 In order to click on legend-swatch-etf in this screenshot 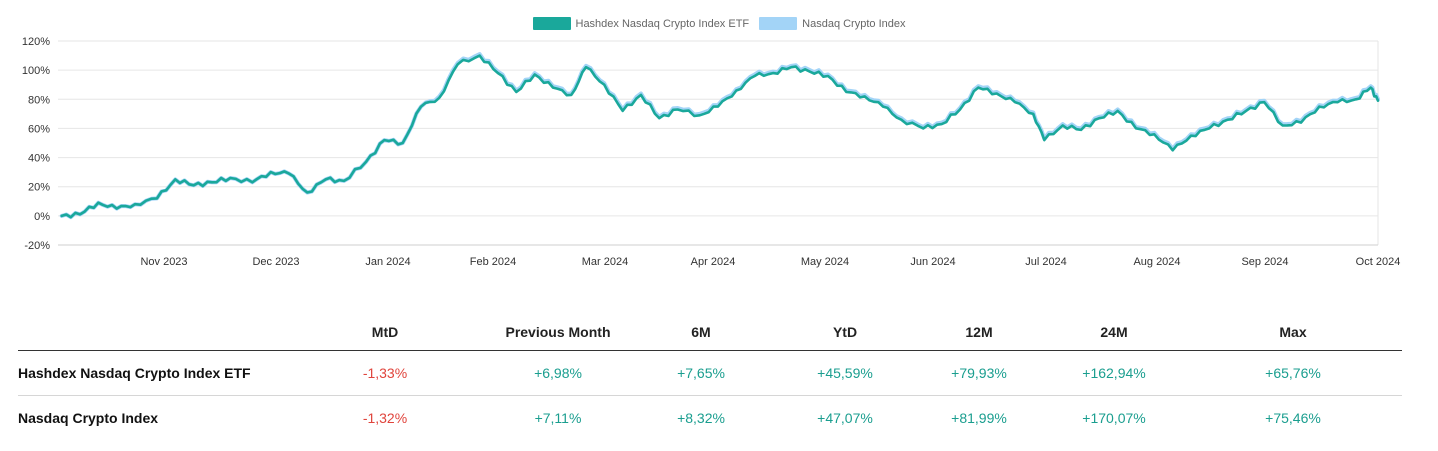, I will do `click(551, 23)`.